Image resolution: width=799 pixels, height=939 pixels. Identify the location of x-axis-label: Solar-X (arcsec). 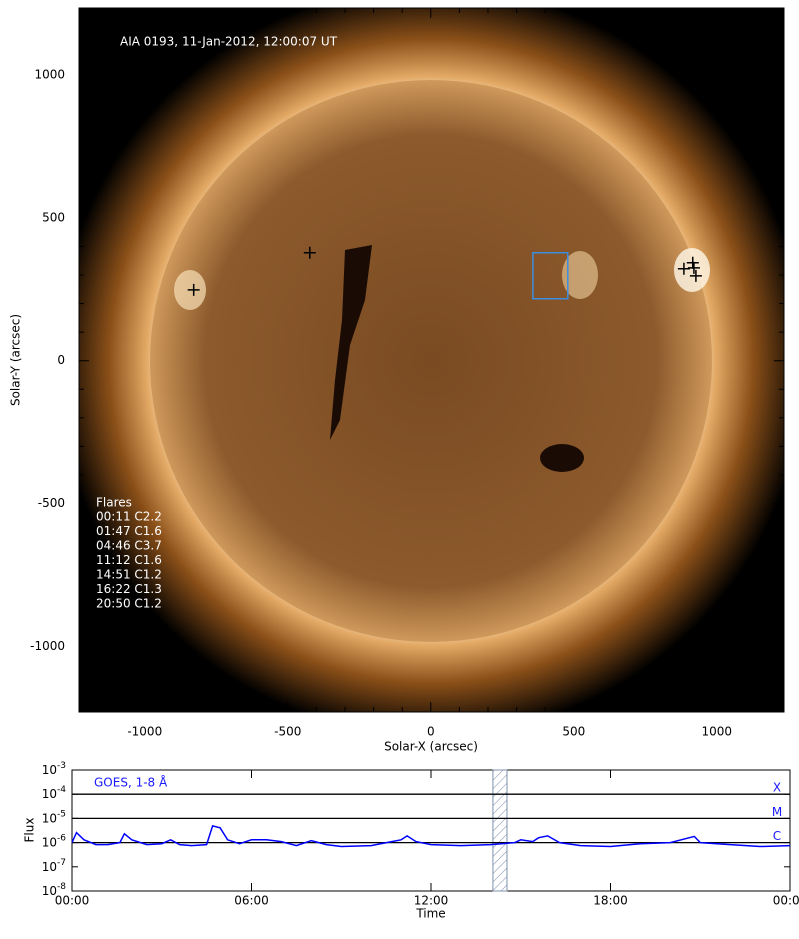
(431, 747).